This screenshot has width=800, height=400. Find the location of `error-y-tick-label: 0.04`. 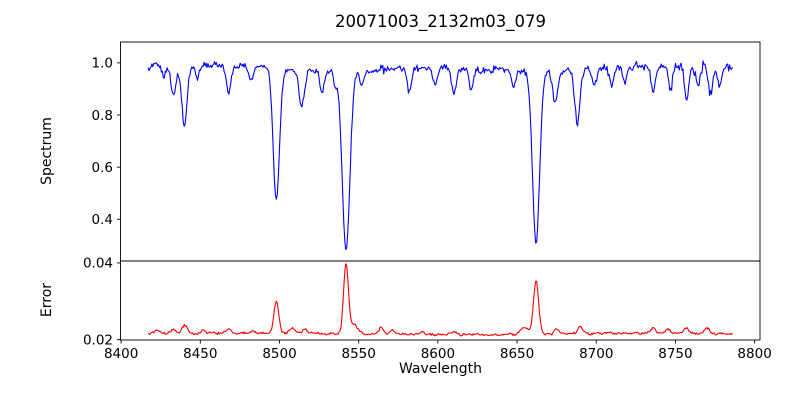

error-y-tick-label: 0.04 is located at coordinates (98, 264).